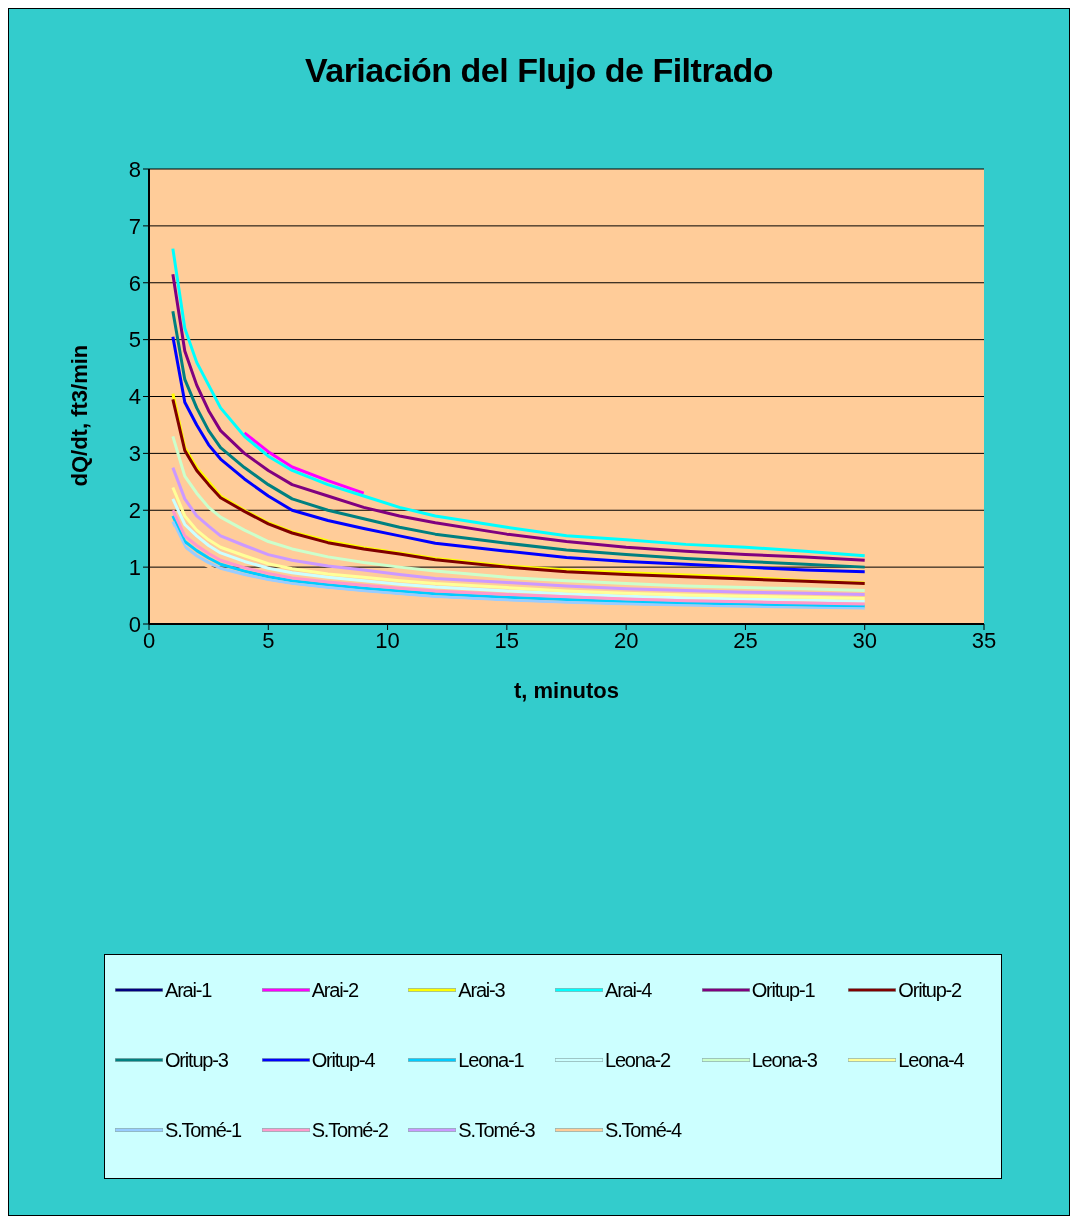 This screenshot has height=1224, width=1078. I want to click on legend-label: S.Tomé-4, so click(643, 1130).